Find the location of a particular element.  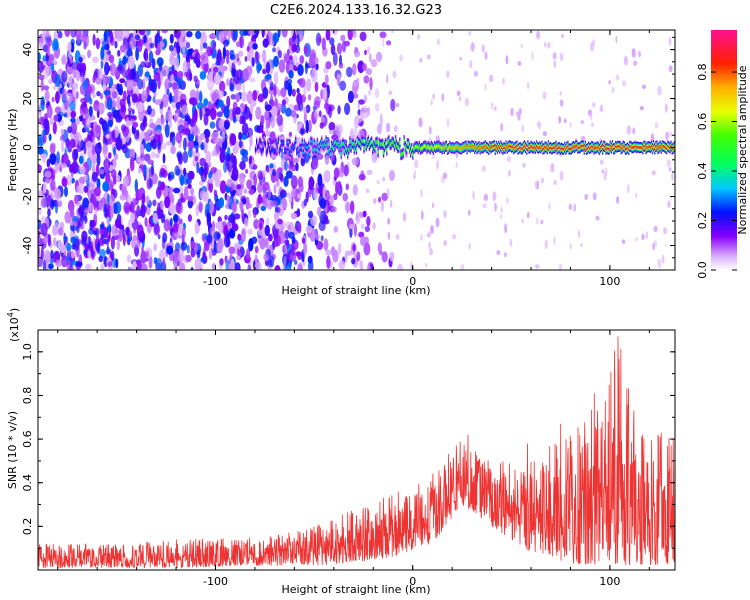

tick-label: -100 is located at coordinates (215, 581).